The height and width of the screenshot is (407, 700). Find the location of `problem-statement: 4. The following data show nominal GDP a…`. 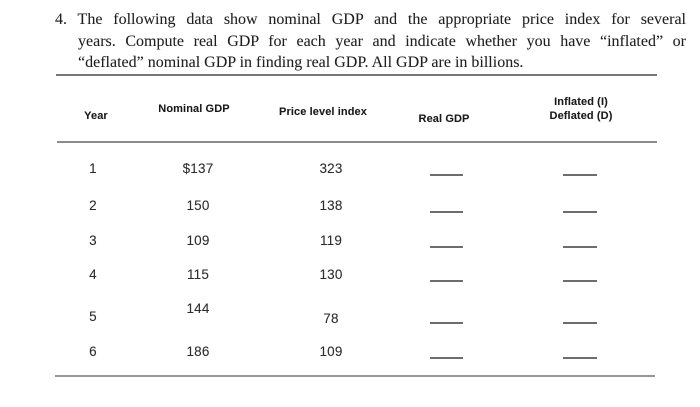

problem-statement: 4. The following data show nominal GDP a… is located at coordinates (370, 41).